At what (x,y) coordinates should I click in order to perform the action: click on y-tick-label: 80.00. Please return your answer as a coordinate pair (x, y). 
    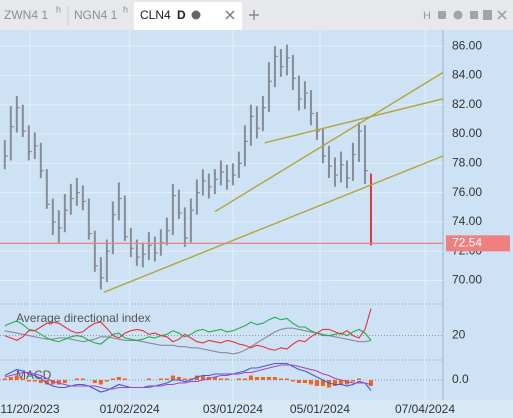
    Looking at the image, I should click on (467, 133).